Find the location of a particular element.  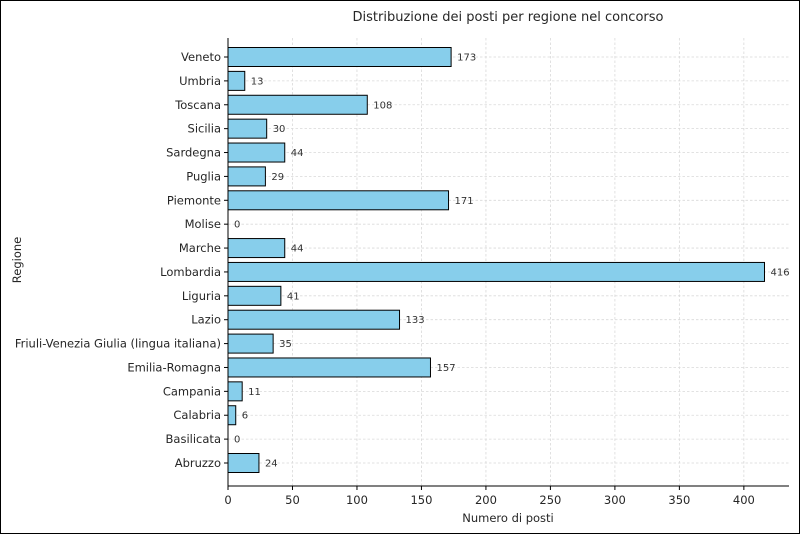

bar-friuli-venezia-giulia-lingua-italiana is located at coordinates (250, 343).